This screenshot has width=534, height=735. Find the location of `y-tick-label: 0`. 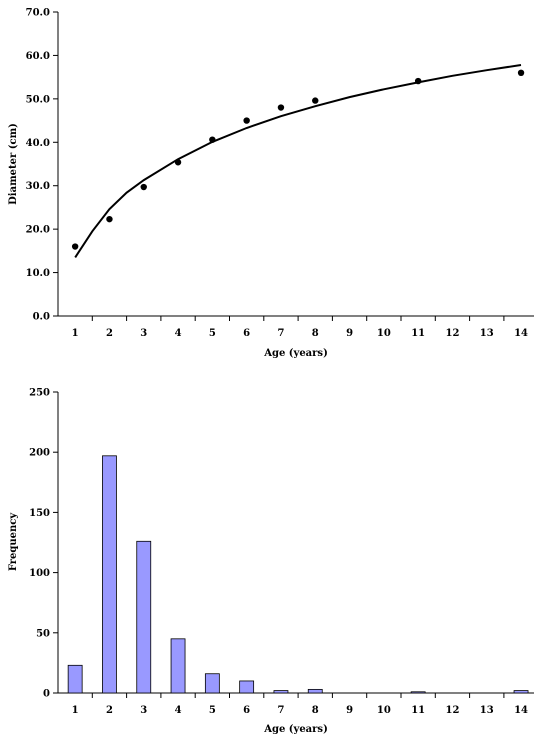

y-tick-label: 0 is located at coordinates (46, 694).